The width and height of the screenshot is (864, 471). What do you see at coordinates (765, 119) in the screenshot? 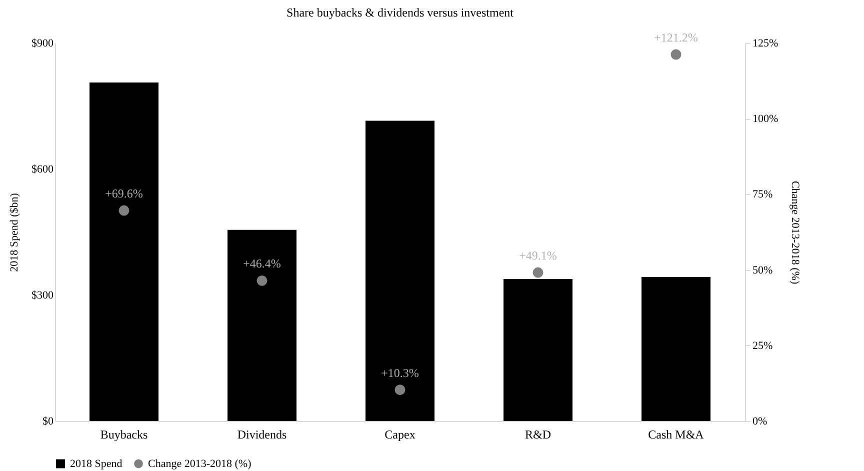
I see `y2-tick-label: 100%` at bounding box center [765, 119].